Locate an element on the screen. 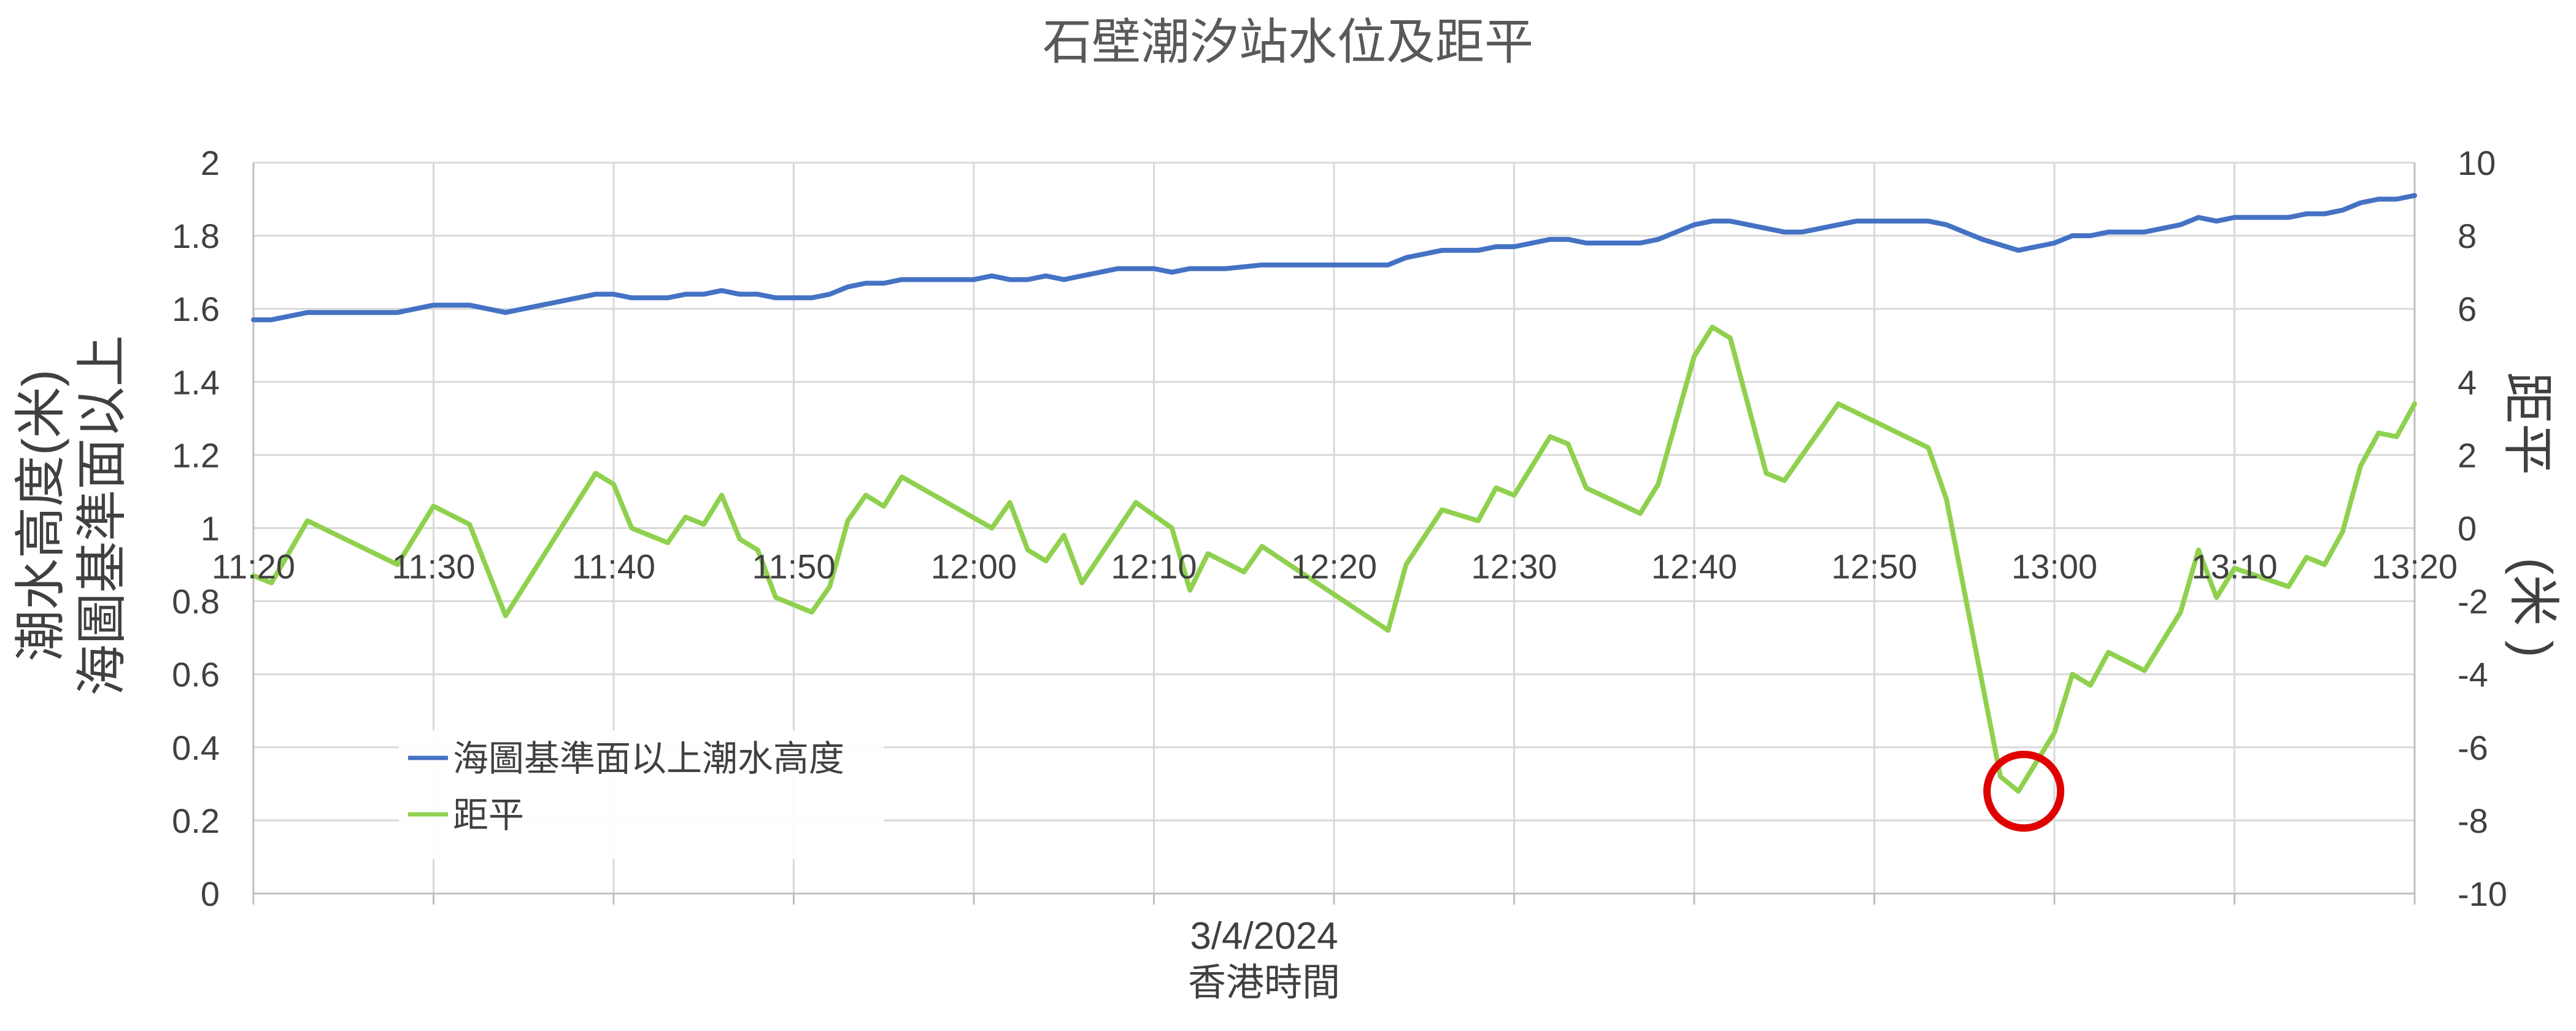 The height and width of the screenshot is (1031, 2576). x-tick-label: 12:50 is located at coordinates (1874, 567).